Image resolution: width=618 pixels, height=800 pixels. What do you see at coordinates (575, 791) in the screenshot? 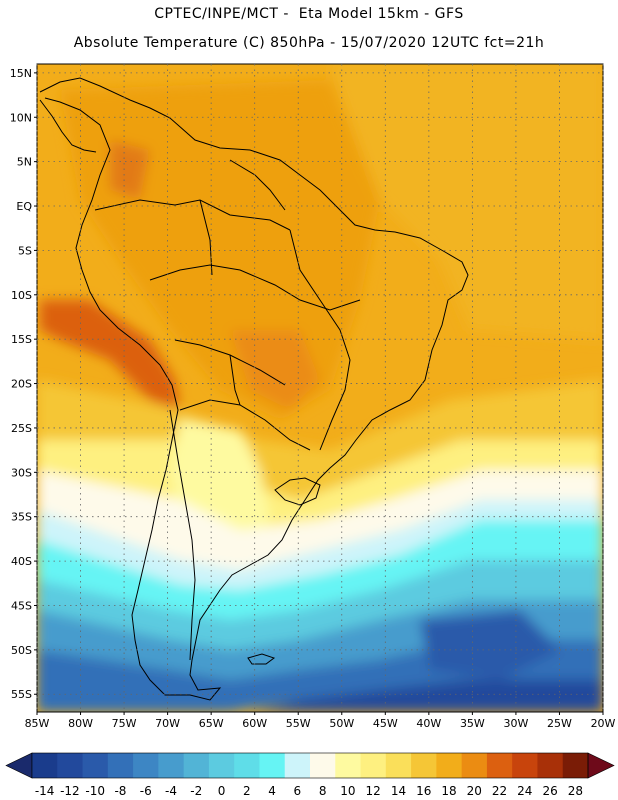
I see `colorbar-label: 28` at bounding box center [575, 791].